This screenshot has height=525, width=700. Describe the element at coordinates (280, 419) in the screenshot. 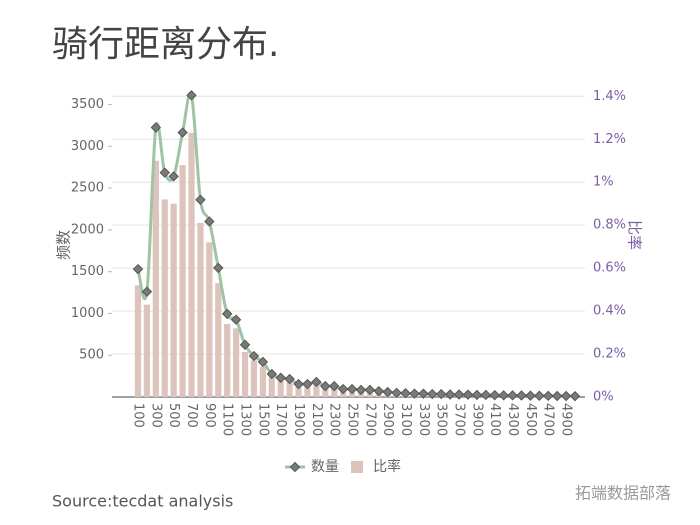

I see `x-tick-label: 1700` at that location.